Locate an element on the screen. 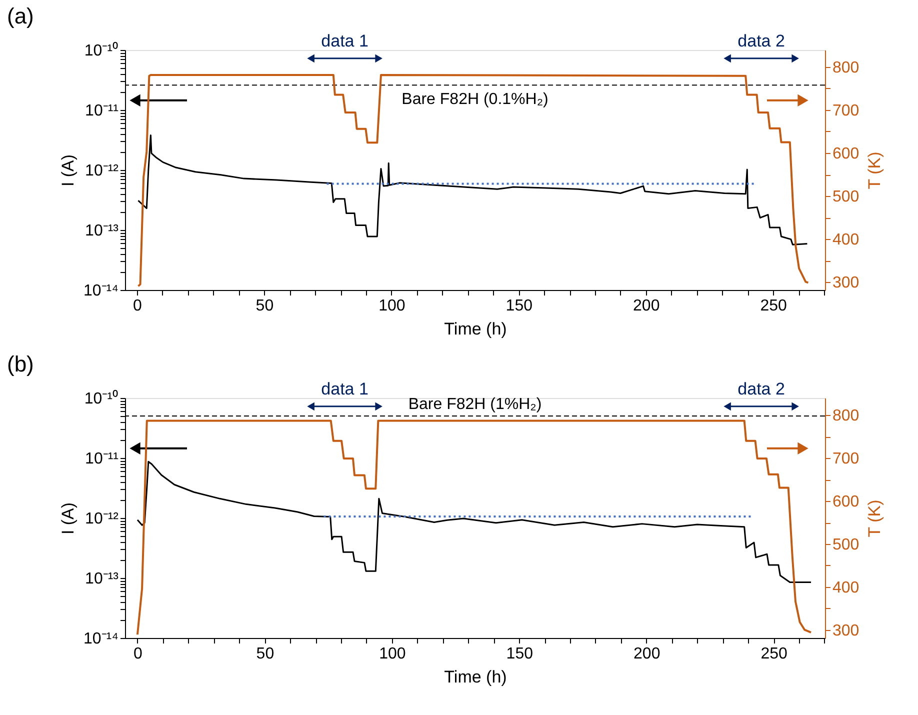  ref-line-label: Bare F82H (0.1%H₂) is located at coordinates (475, 99).